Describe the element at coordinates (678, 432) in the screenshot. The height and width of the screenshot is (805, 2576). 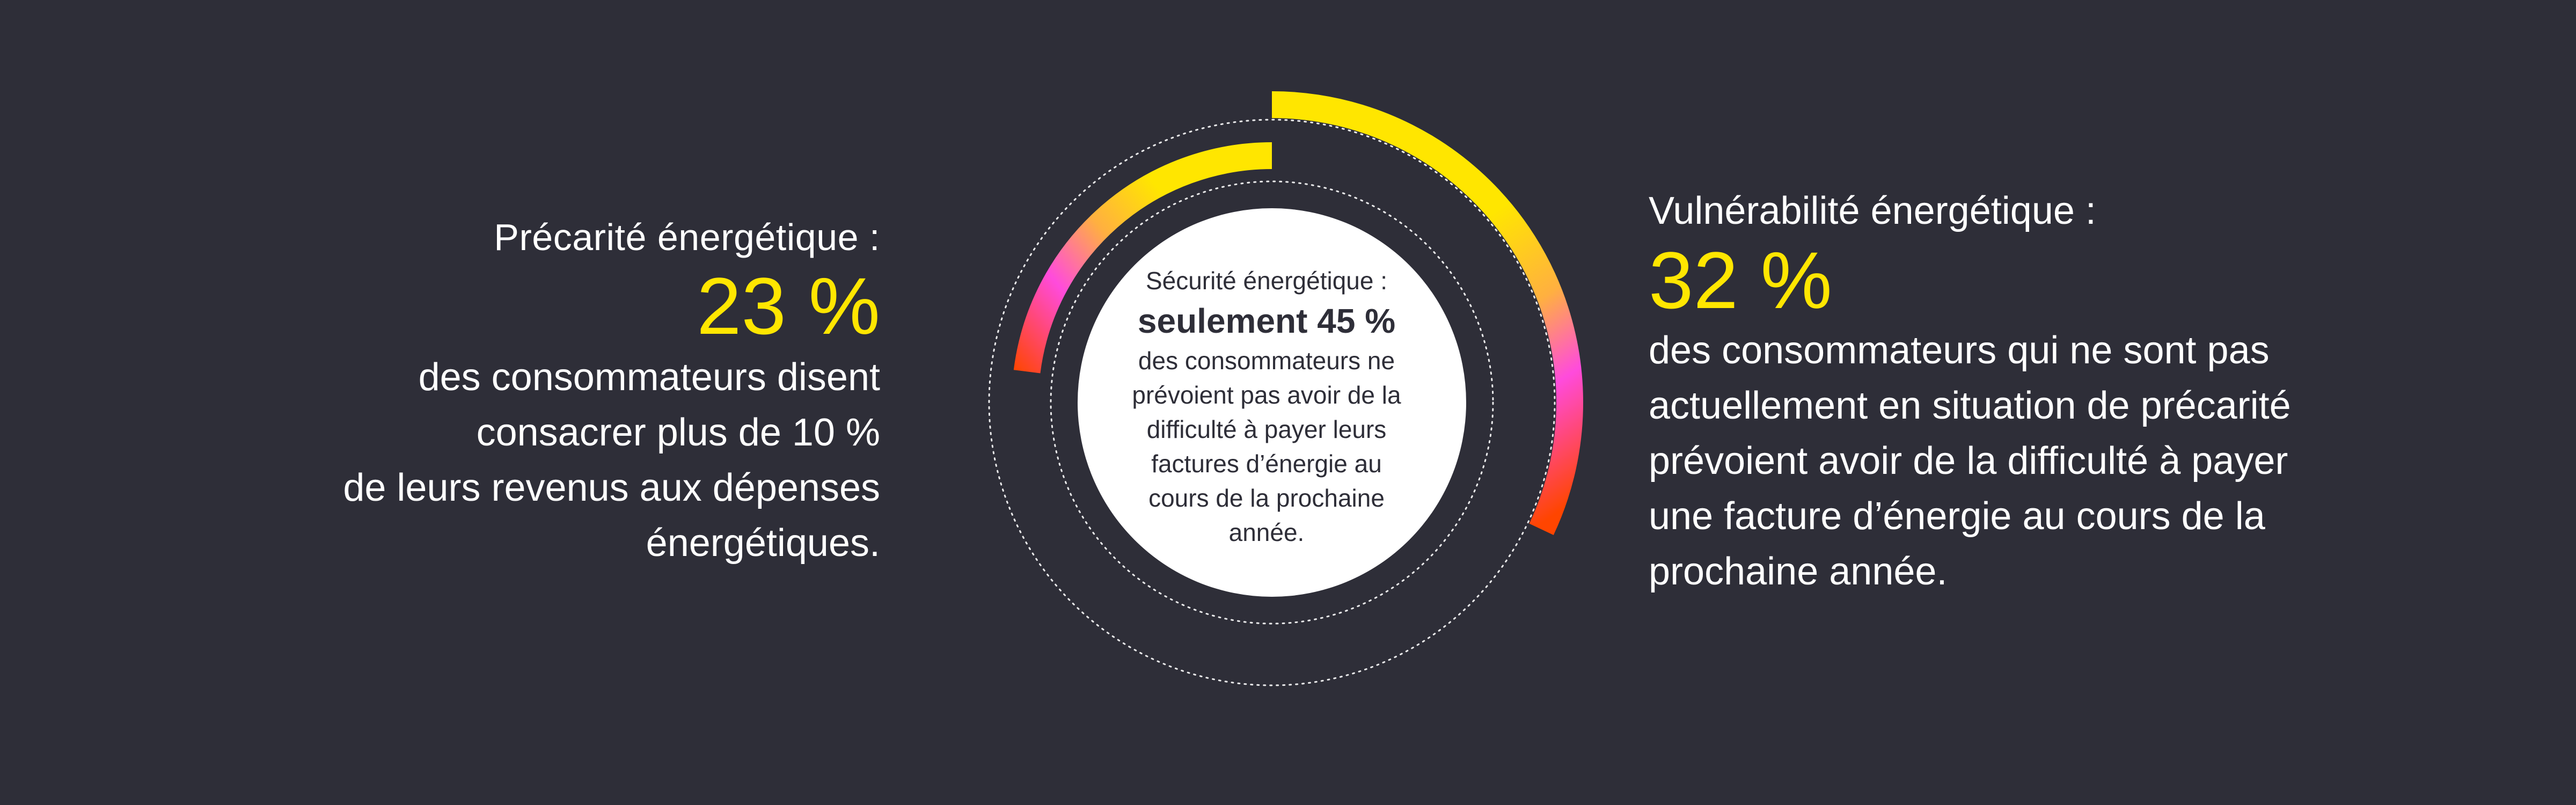
I see `description-line: consacrer plus de 10 %` at that location.